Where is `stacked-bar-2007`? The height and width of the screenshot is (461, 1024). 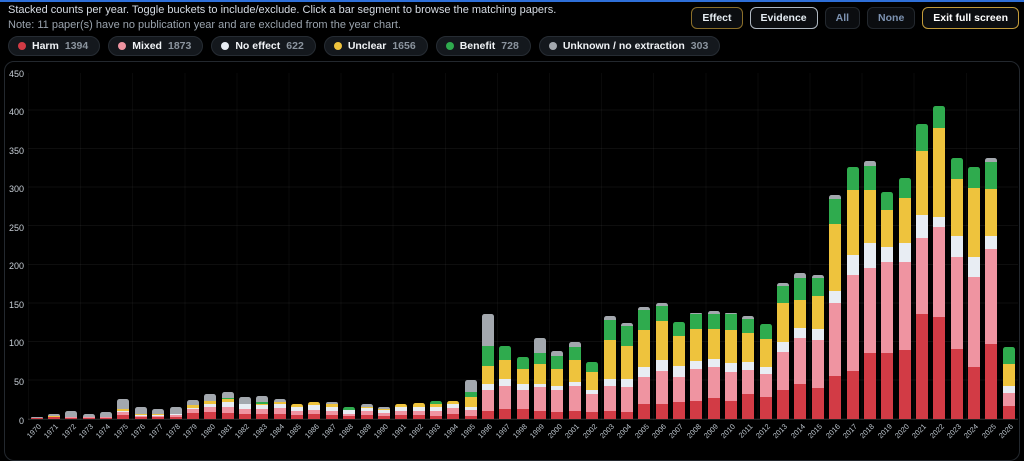 stacked-bar-2007 is located at coordinates (678, 370).